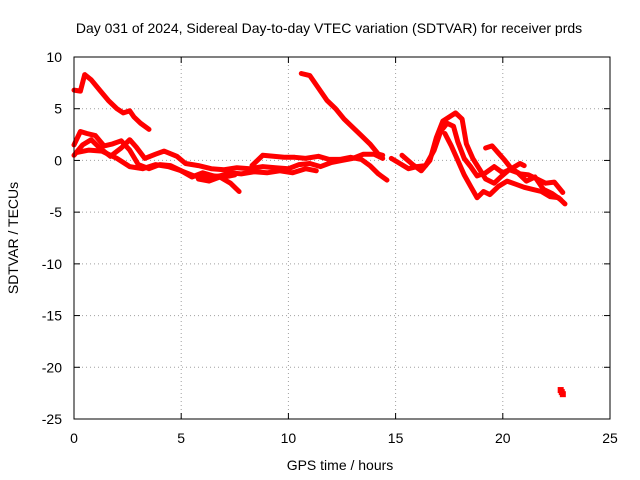 This screenshot has width=640, height=480. Describe the element at coordinates (58, 109) in the screenshot. I see `y-tick-label: 5` at that location.